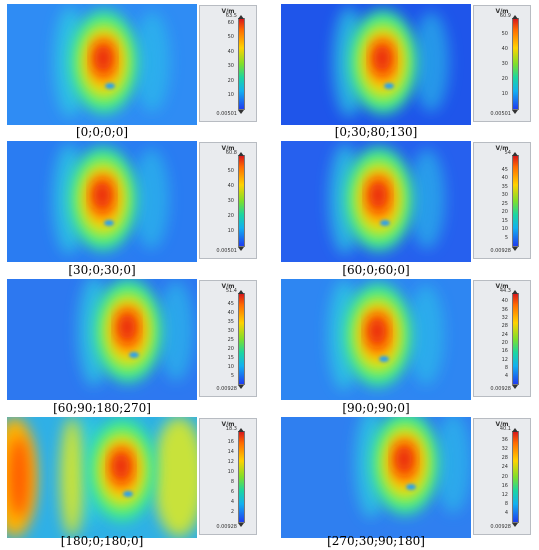 Image resolution: width=539 pixels, height=550 pixels. I want to click on legend-max-label: 51.4, so click(231, 291).